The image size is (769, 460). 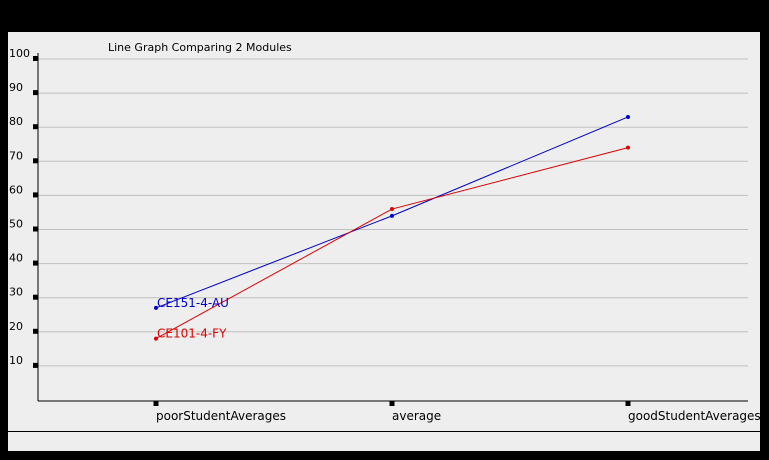 I want to click on x-tick-label: average, so click(x=416, y=416).